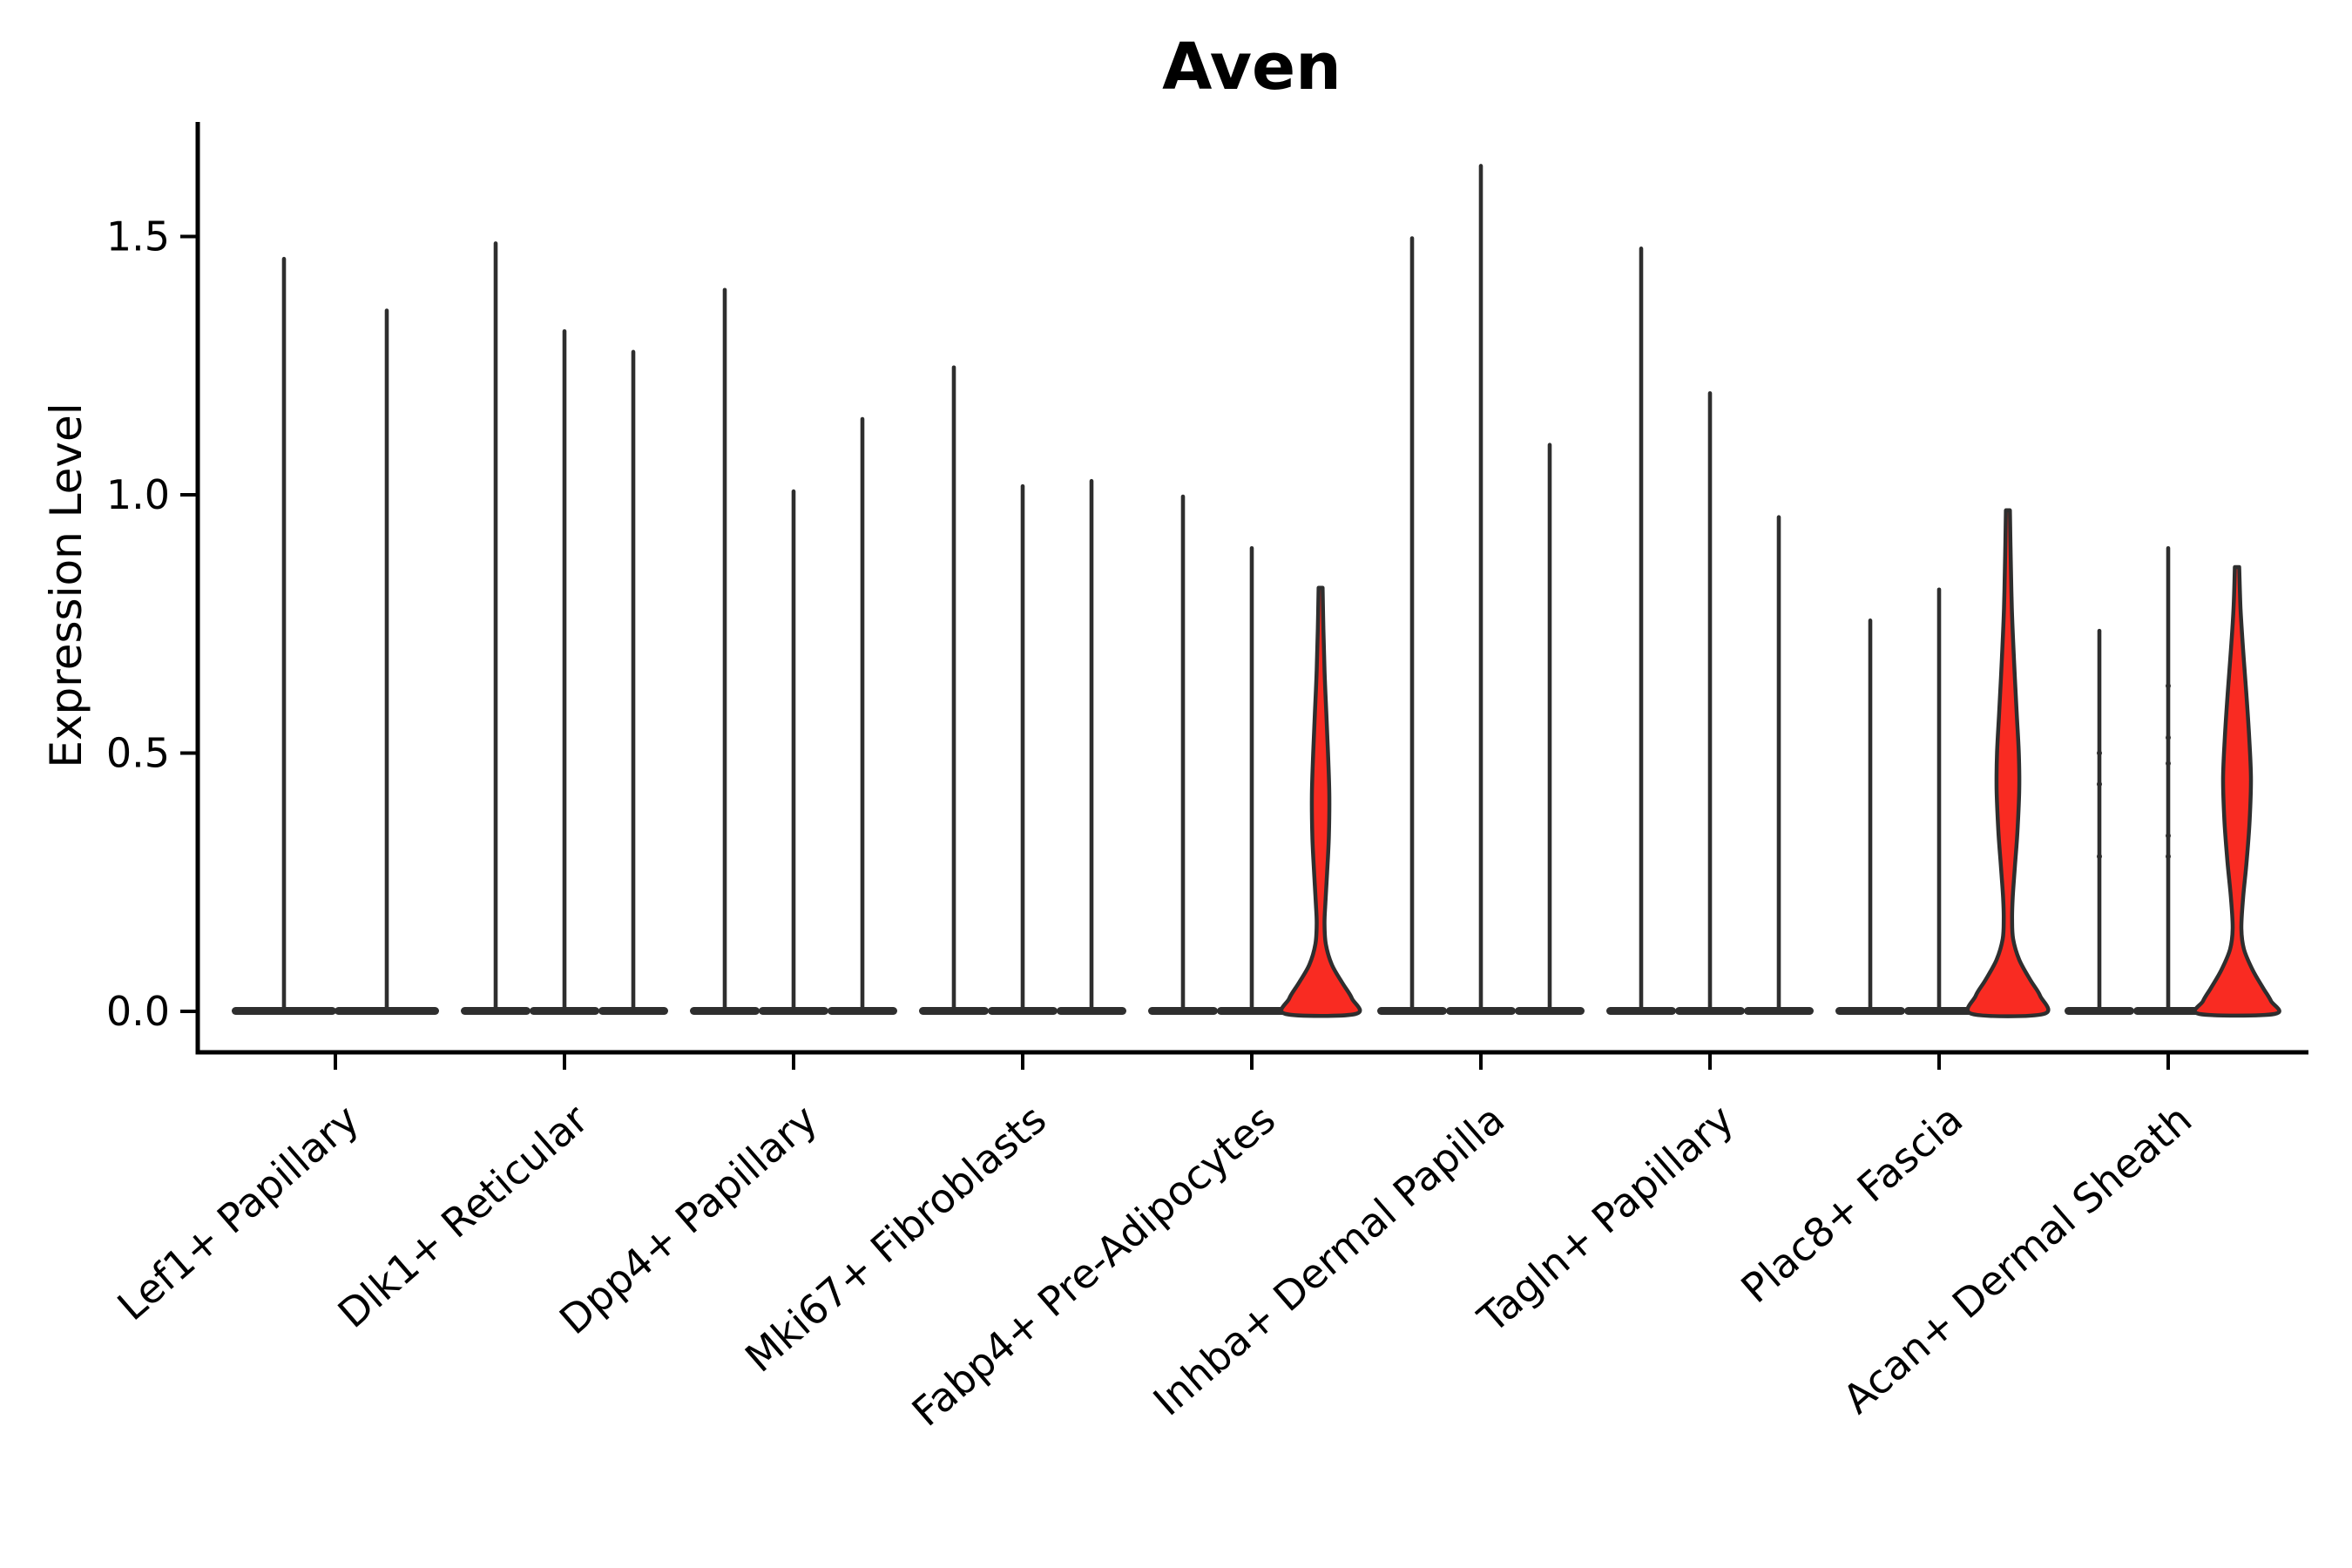  I want to click on violin-1-1-base, so click(564, 1011).